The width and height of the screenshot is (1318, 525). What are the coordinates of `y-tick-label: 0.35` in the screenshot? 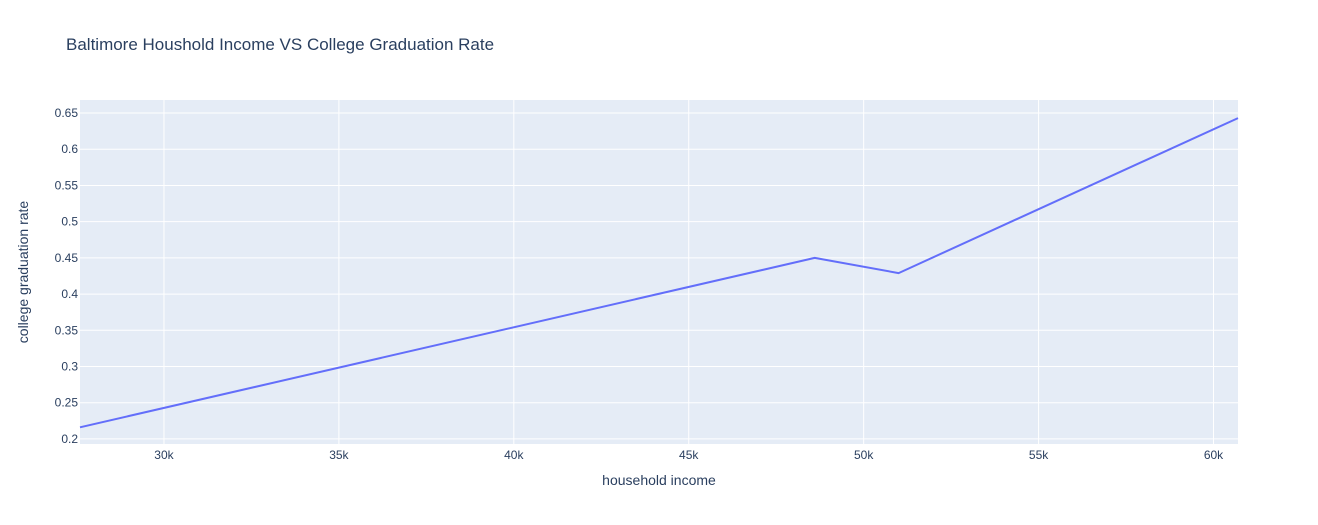 It's located at (67, 330).